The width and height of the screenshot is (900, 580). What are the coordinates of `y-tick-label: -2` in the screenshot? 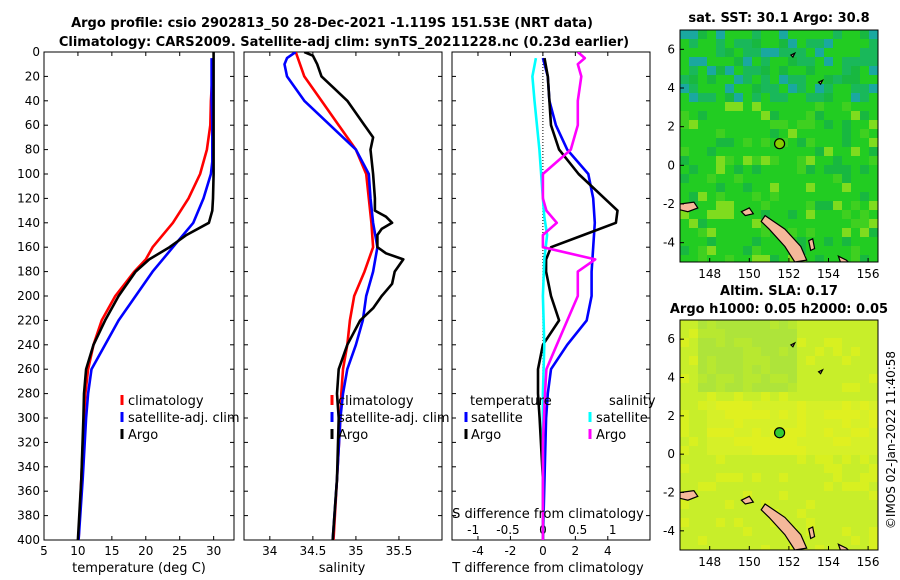 It's located at (669, 204).